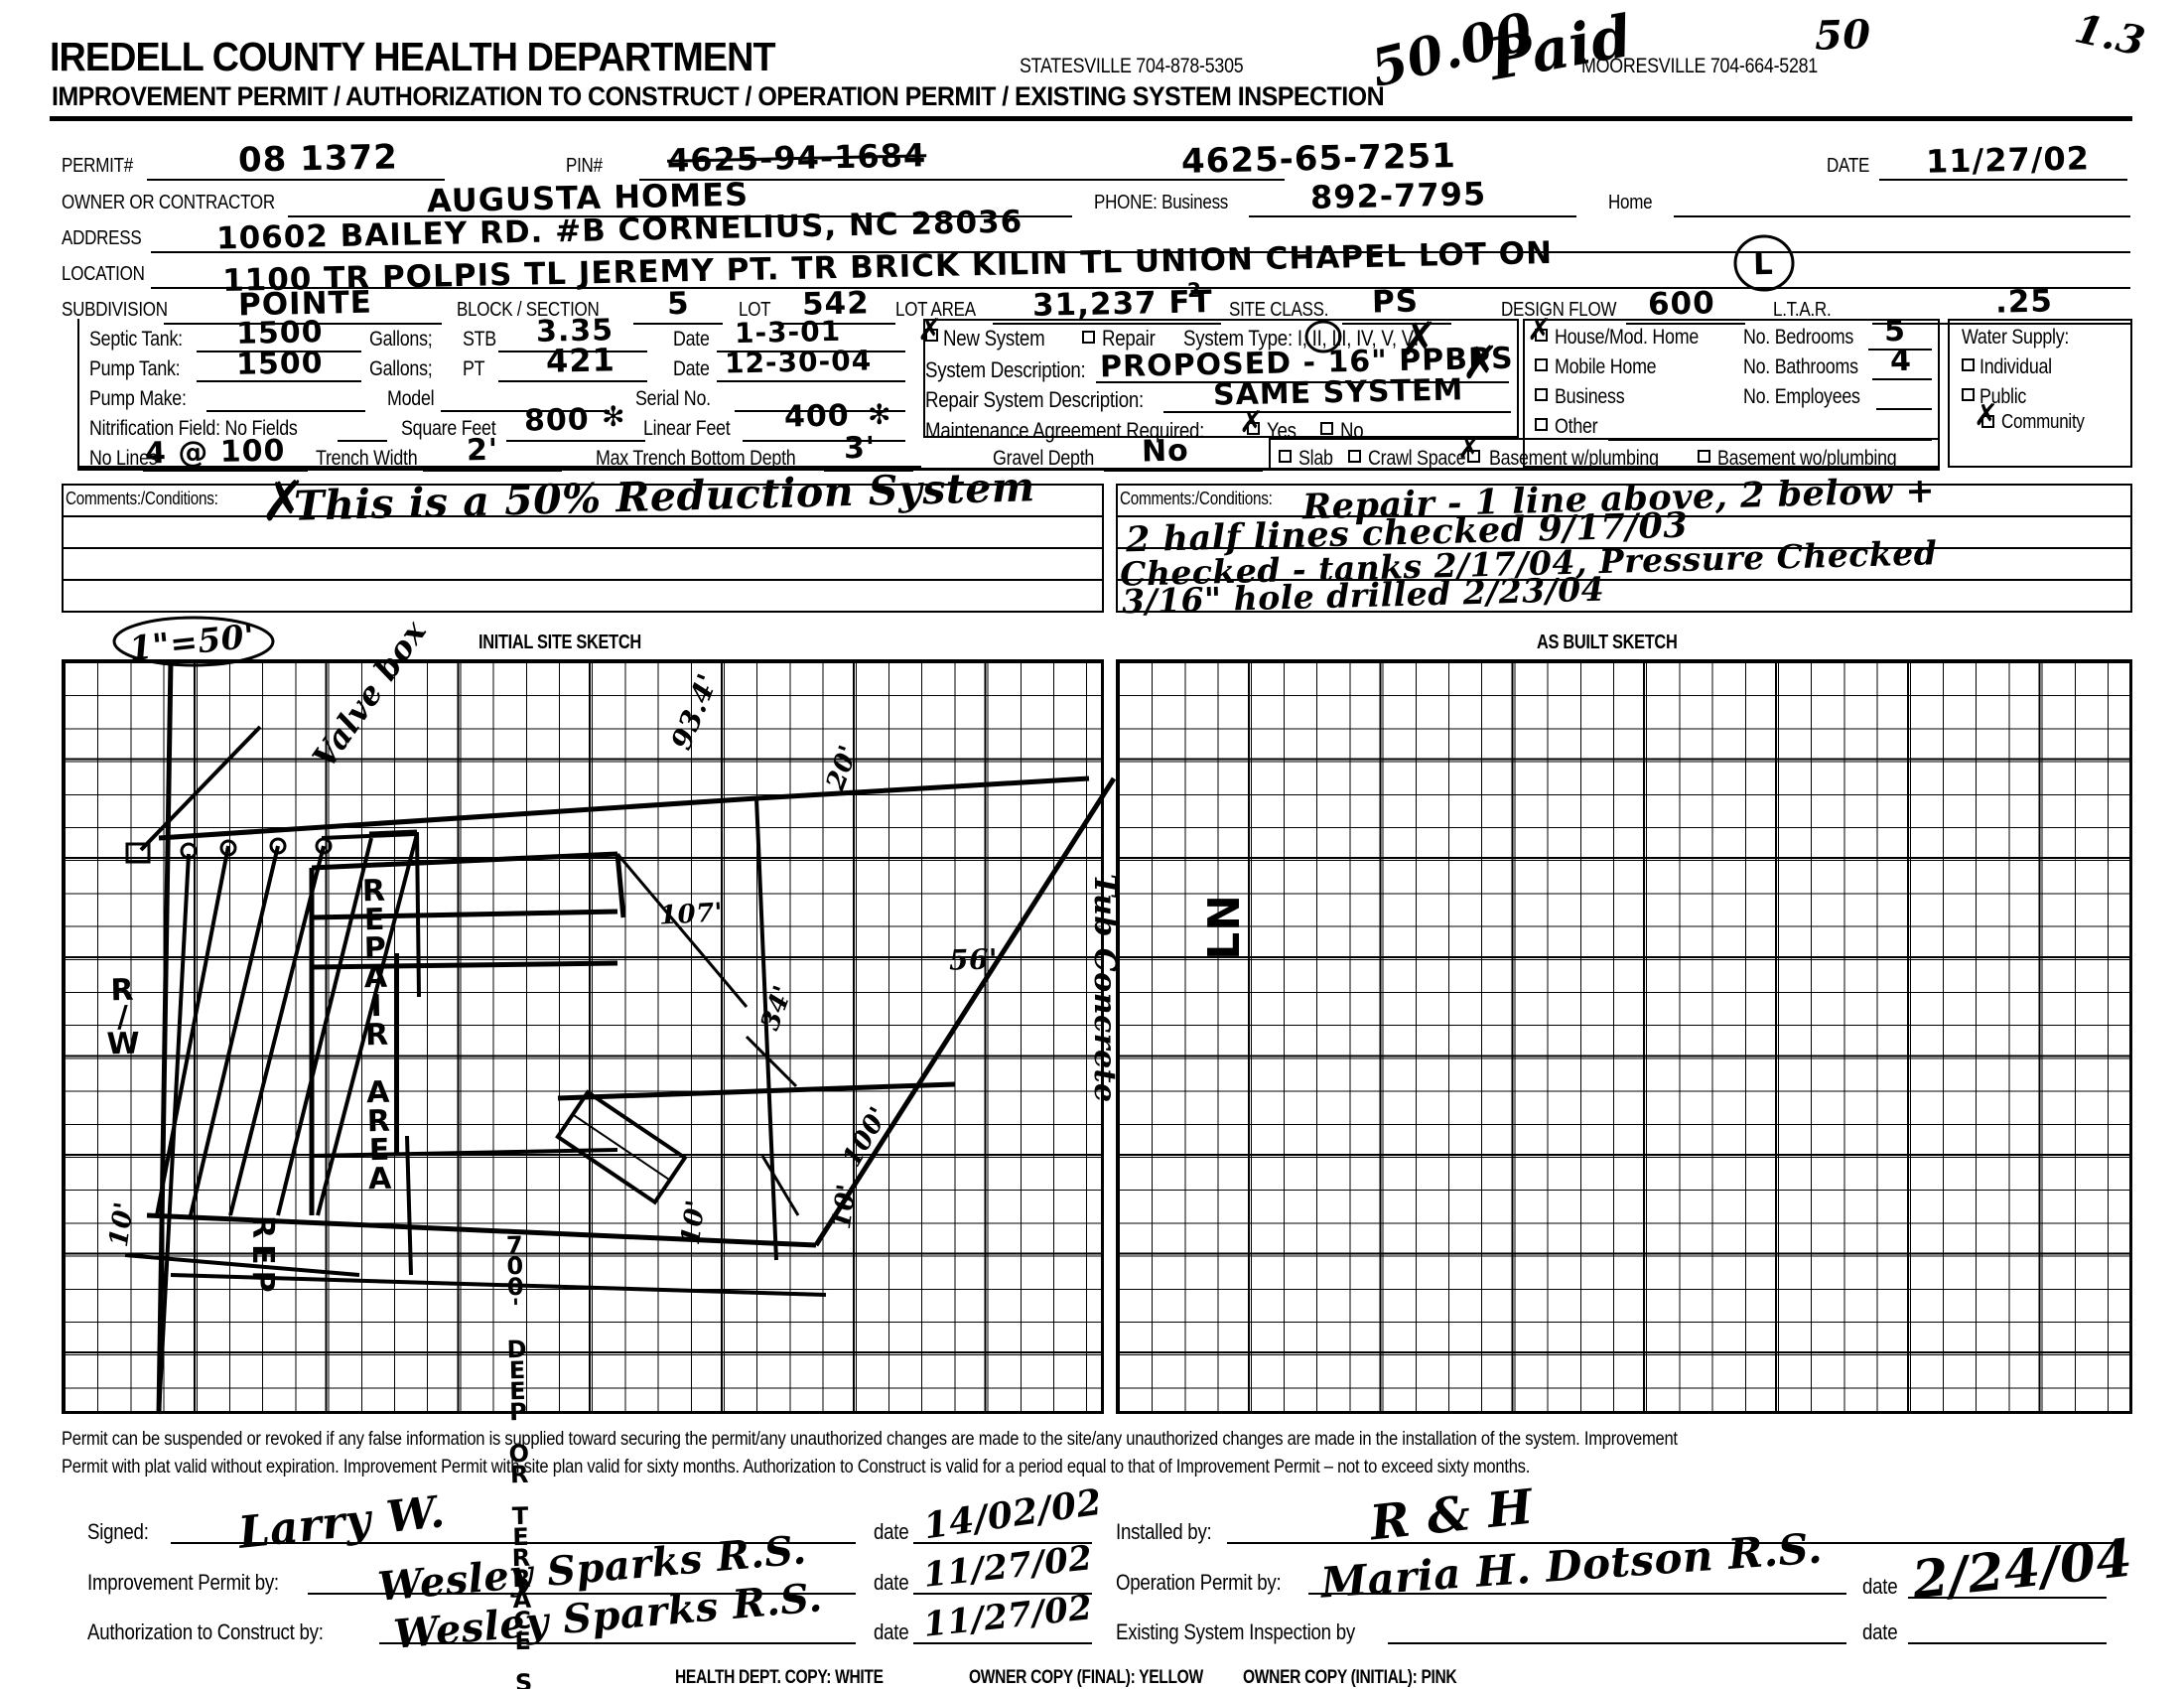 Image resolution: width=2184 pixels, height=1689 pixels. What do you see at coordinates (1044, 459) in the screenshot?
I see `gravel-depth-label: Gravel Depth` at bounding box center [1044, 459].